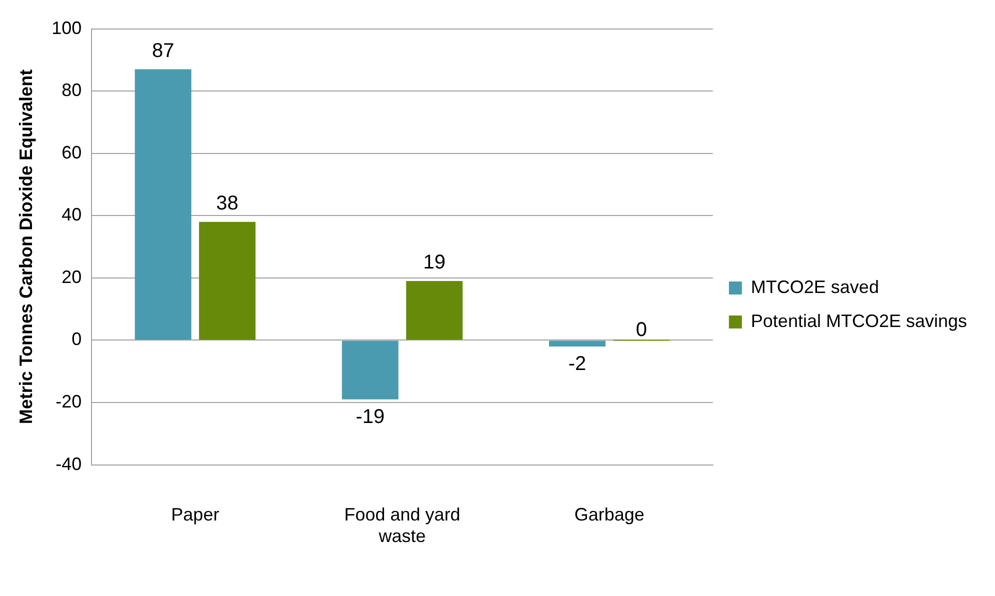 The image size is (995, 596). I want to click on data-label: 38, so click(227, 203).